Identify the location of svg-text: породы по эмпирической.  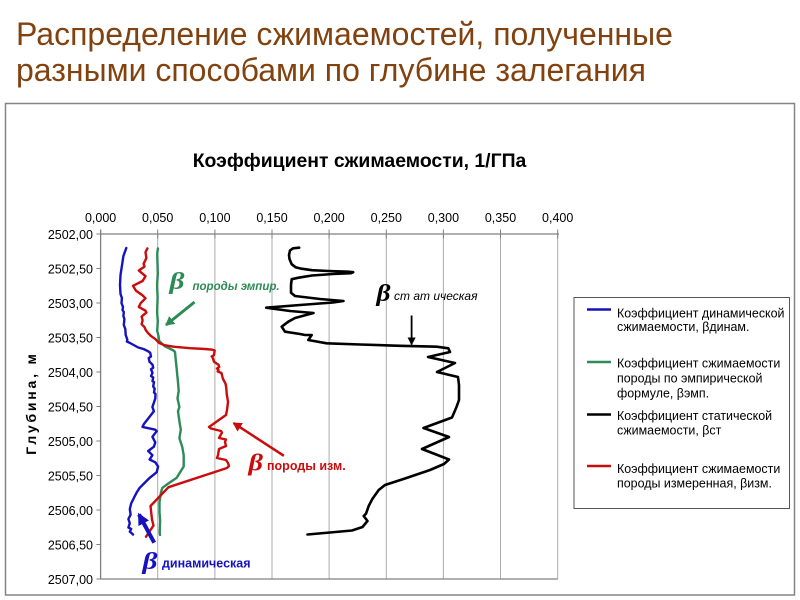
(690, 379).